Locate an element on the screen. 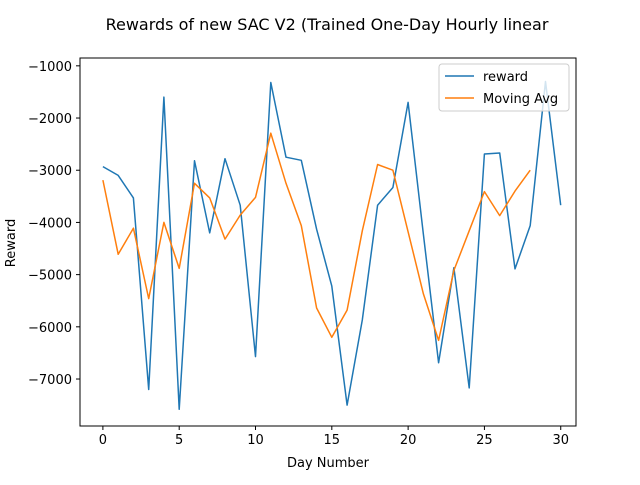 The image size is (640, 485). legend-label-reward: reward is located at coordinates (505, 77).